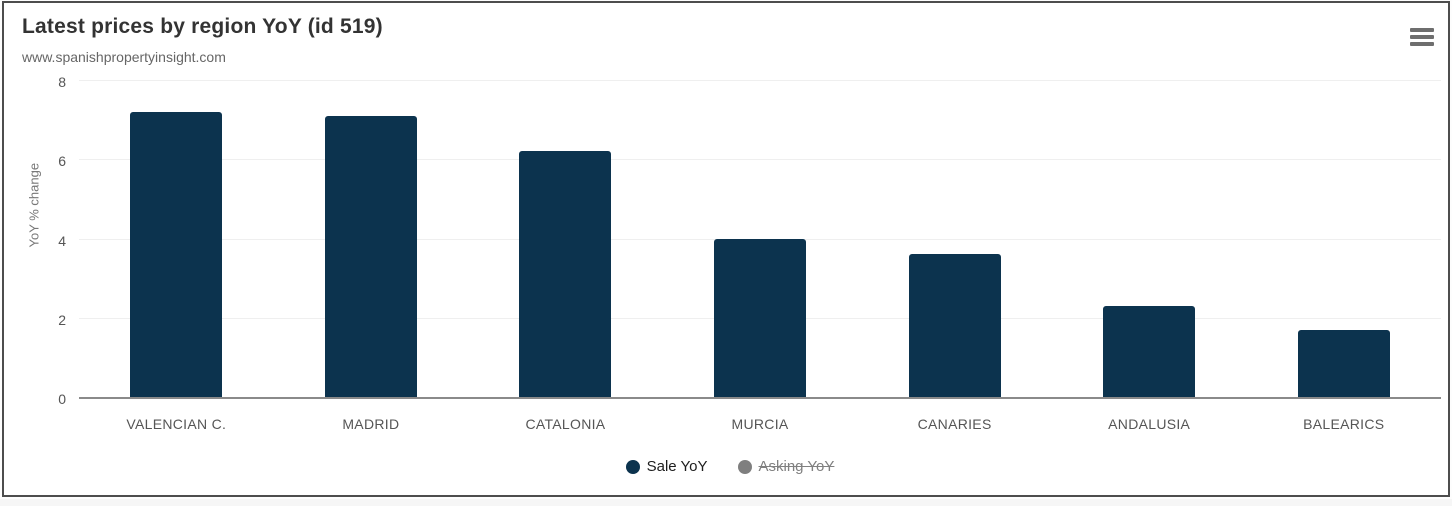 Image resolution: width=1452 pixels, height=506 pixels. I want to click on legend-item-sale-yoy: Sale YoY, so click(666, 466).